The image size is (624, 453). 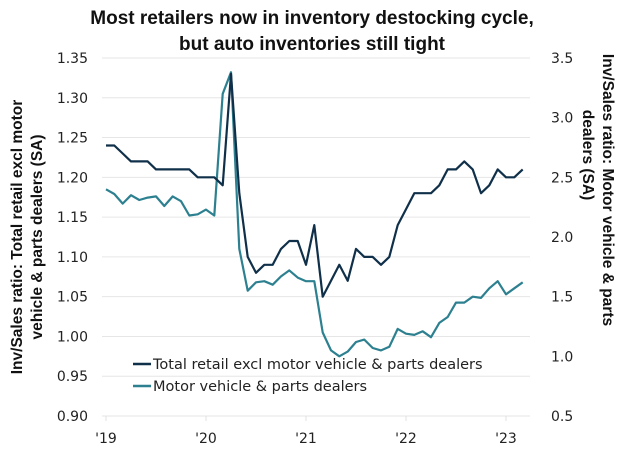 What do you see at coordinates (206, 439) in the screenshot?
I see `x-tick-label: '20` at bounding box center [206, 439].